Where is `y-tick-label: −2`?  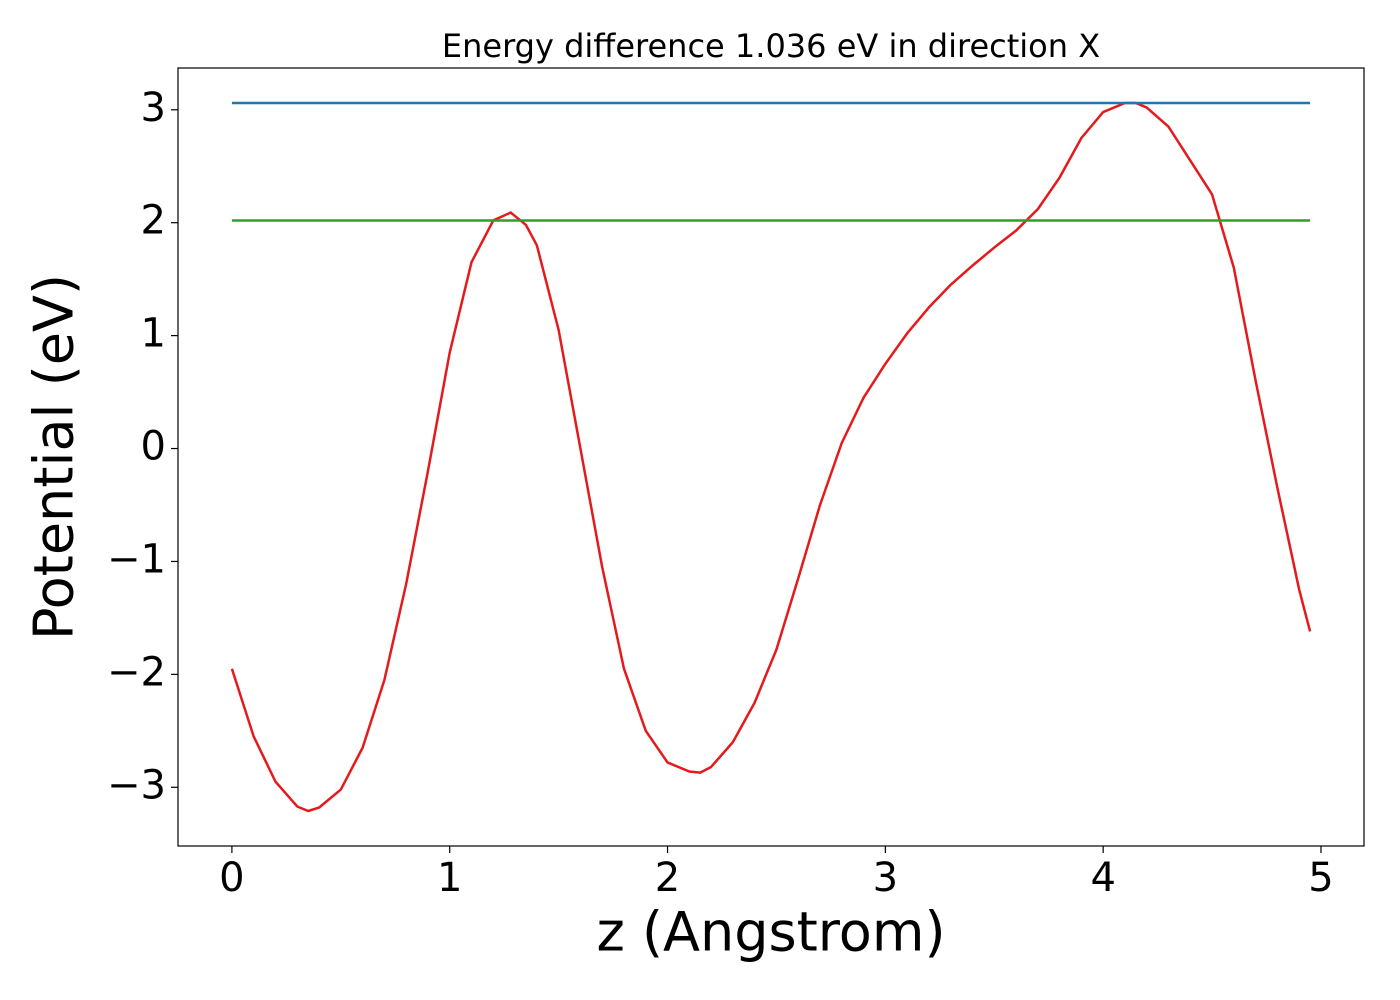 y-tick-label: −2 is located at coordinates (136, 672).